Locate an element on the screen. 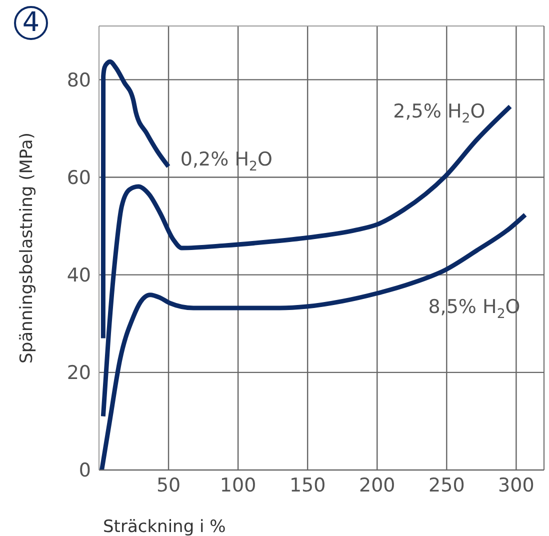 The height and width of the screenshot is (536, 549). x-tick-label: 150 is located at coordinates (307, 485).